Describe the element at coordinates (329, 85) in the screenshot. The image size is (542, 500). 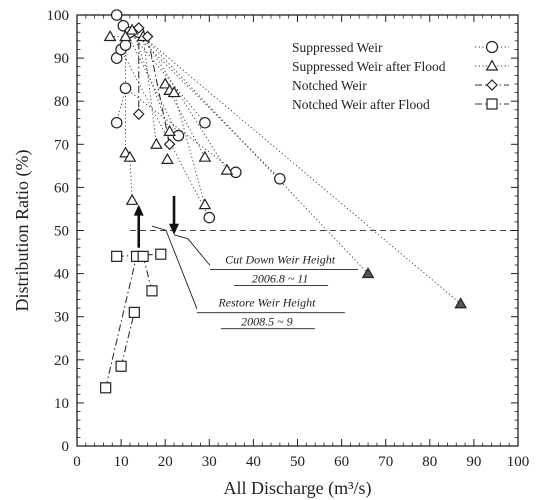
I see `legend-label: Notched Weir` at that location.